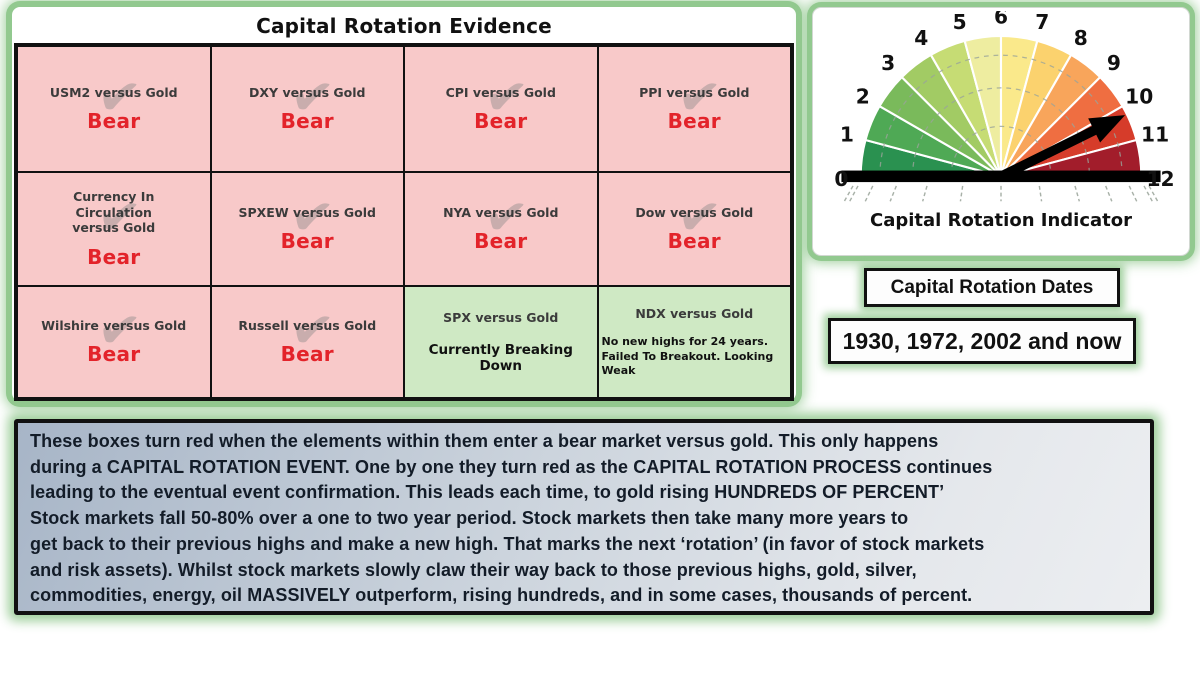 This screenshot has height=675, width=1200. Describe the element at coordinates (501, 318) in the screenshot. I see `cell-label: SPX versus Gold` at that location.